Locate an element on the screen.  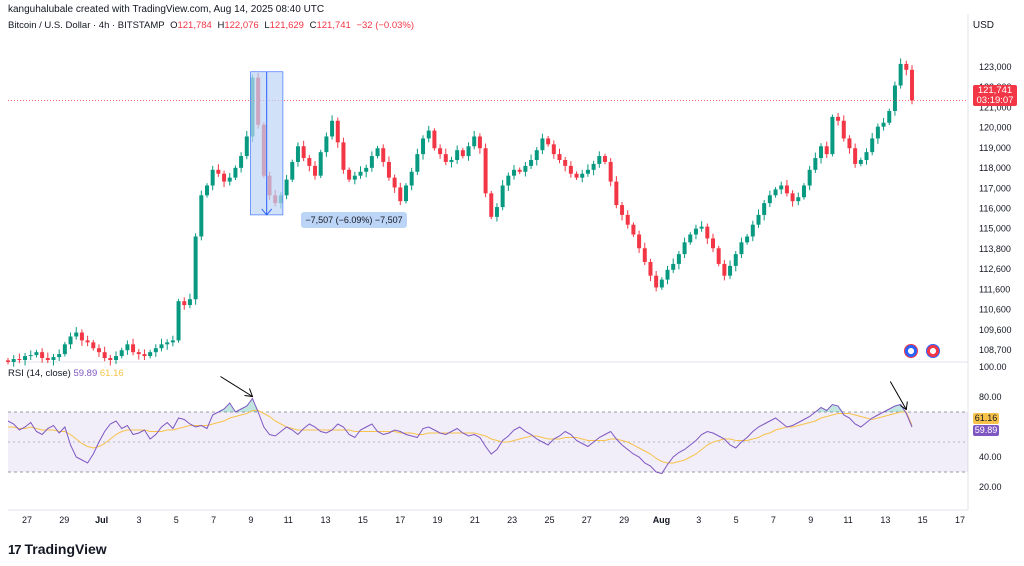
time-tick-label: 25 is located at coordinates (549, 520).